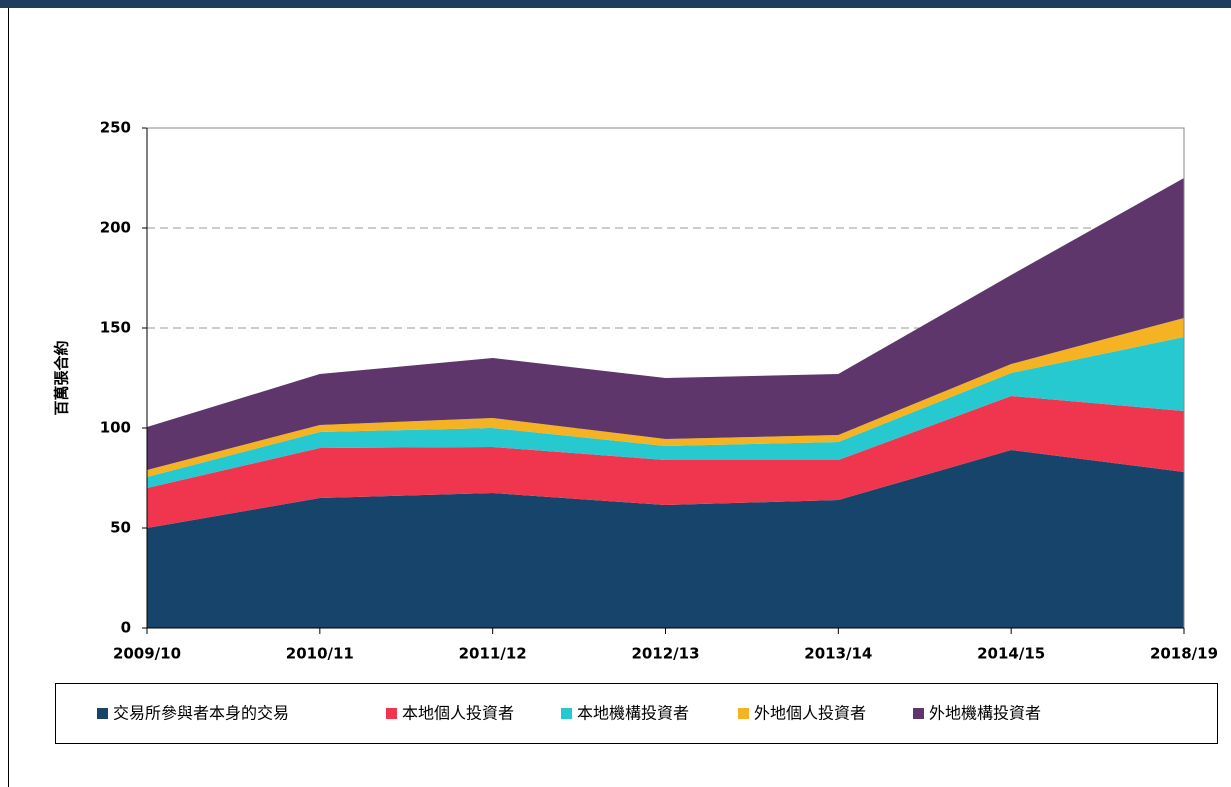 Image resolution: width=1231 pixels, height=787 pixels. I want to click on x-tick-label: 2010/11, so click(320, 654).